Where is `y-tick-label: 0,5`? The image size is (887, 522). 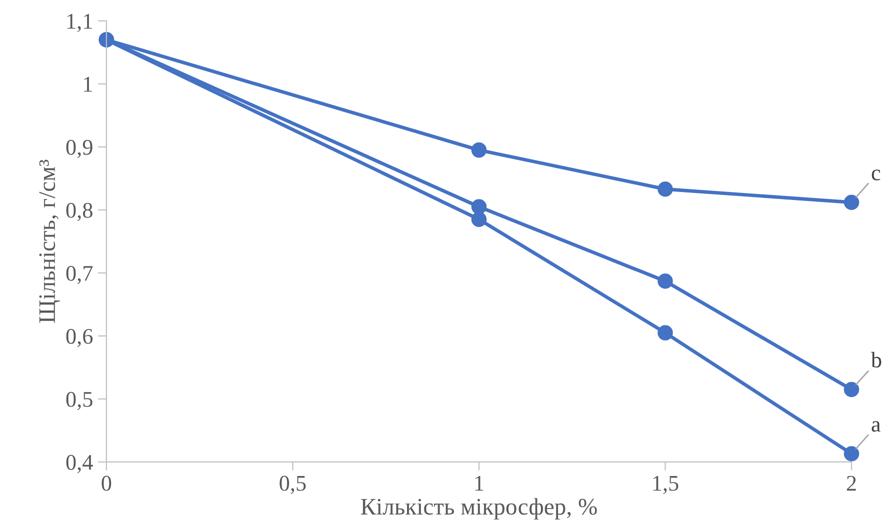 y-tick-label: 0,5 is located at coordinates (79, 401).